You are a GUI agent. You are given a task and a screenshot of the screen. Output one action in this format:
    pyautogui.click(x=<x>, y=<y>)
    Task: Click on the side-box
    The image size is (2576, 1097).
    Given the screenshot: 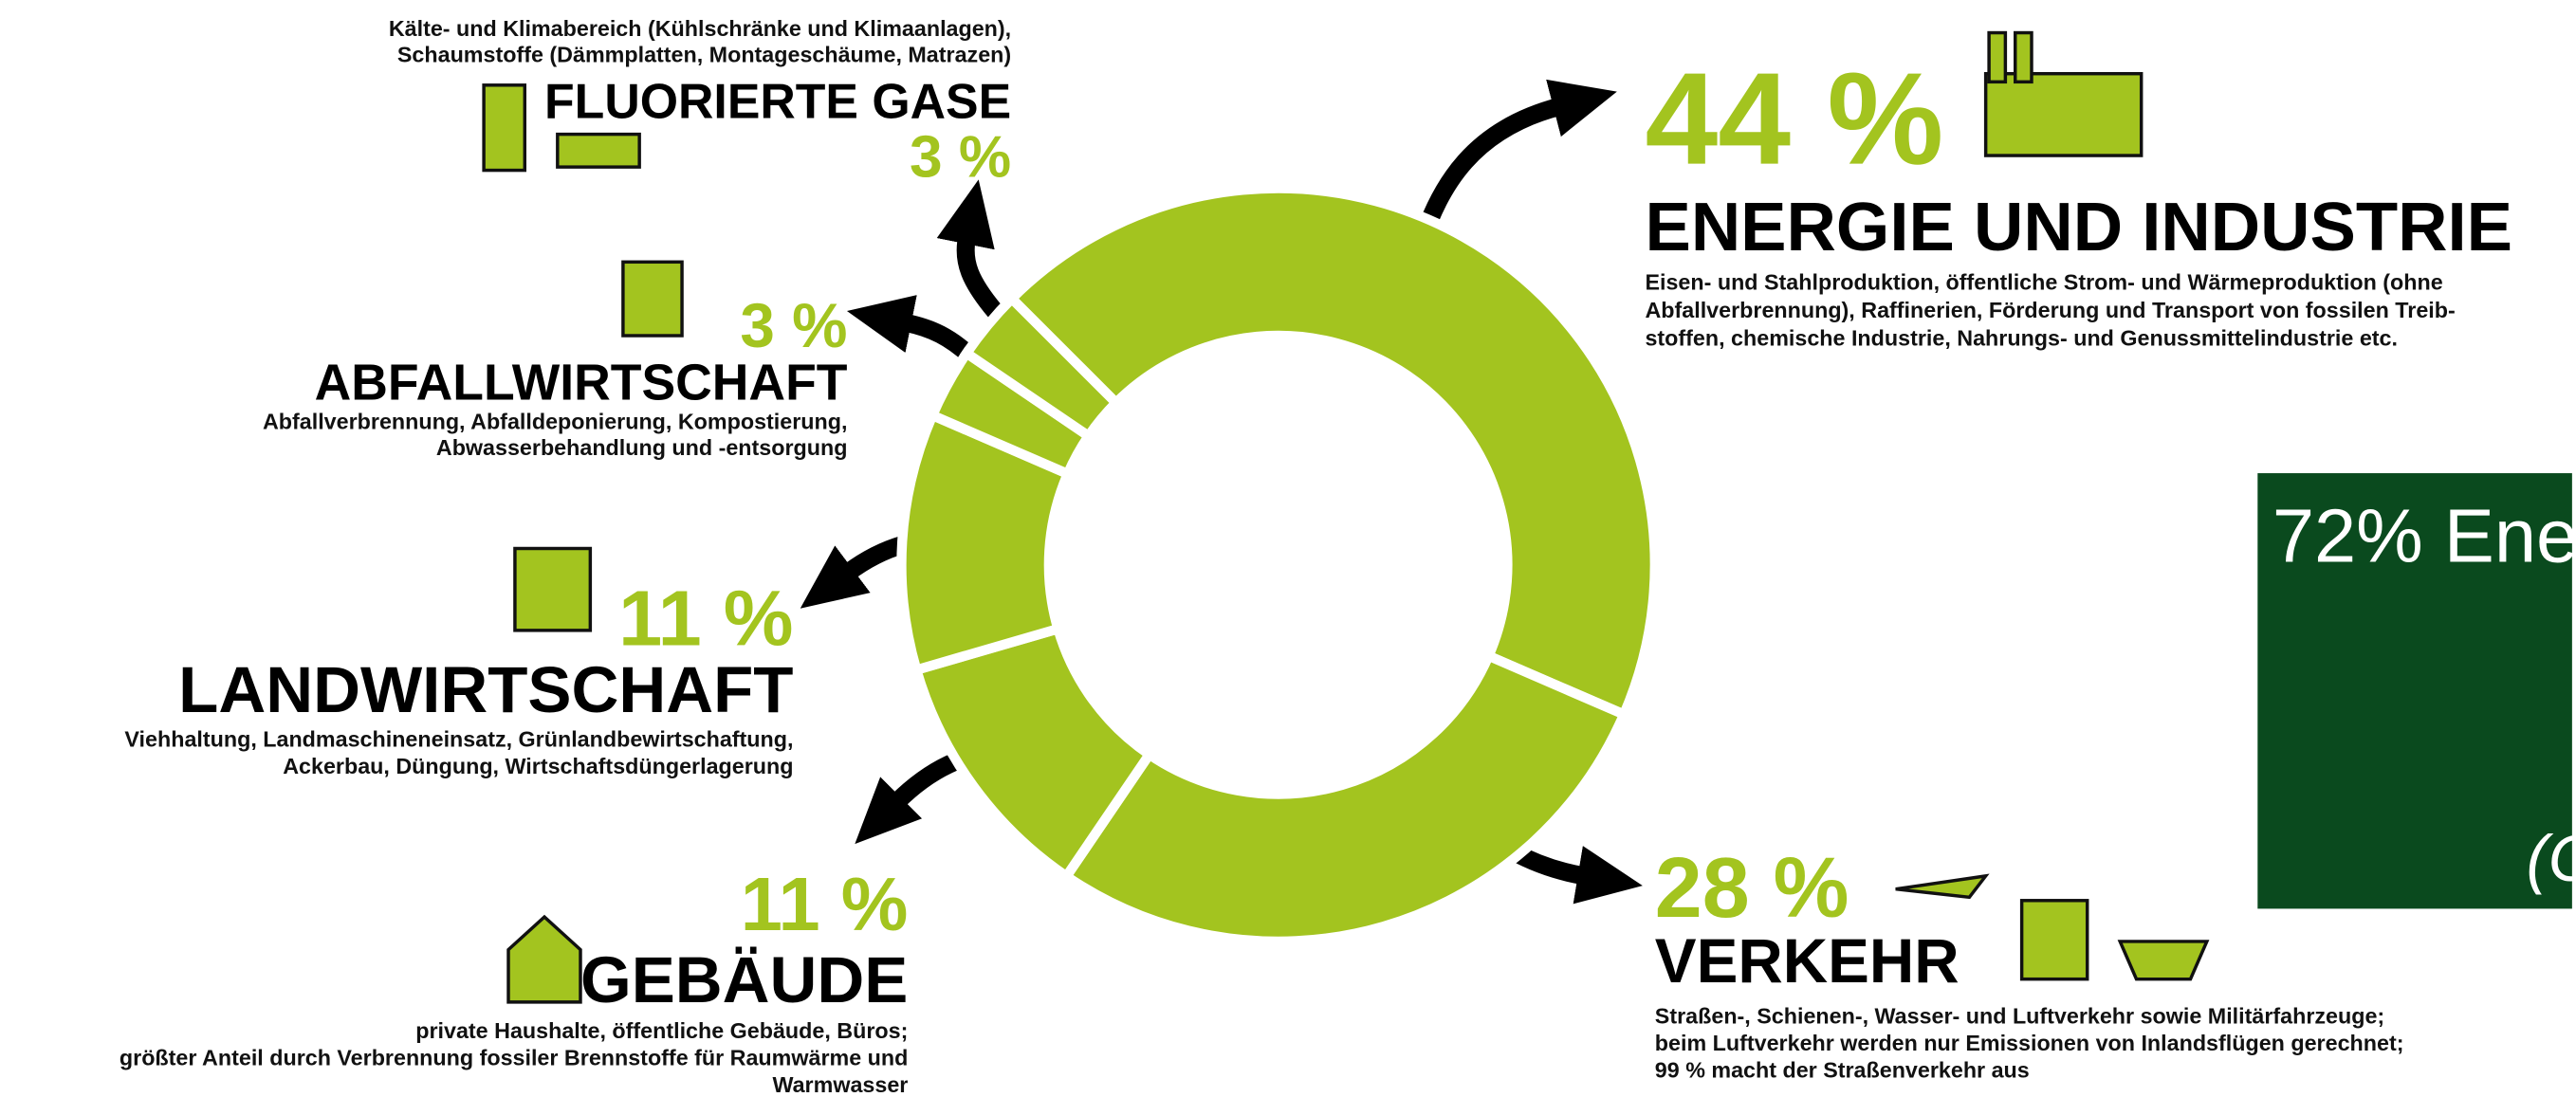 What is the action you would take?
    pyautogui.click(x=2414, y=691)
    